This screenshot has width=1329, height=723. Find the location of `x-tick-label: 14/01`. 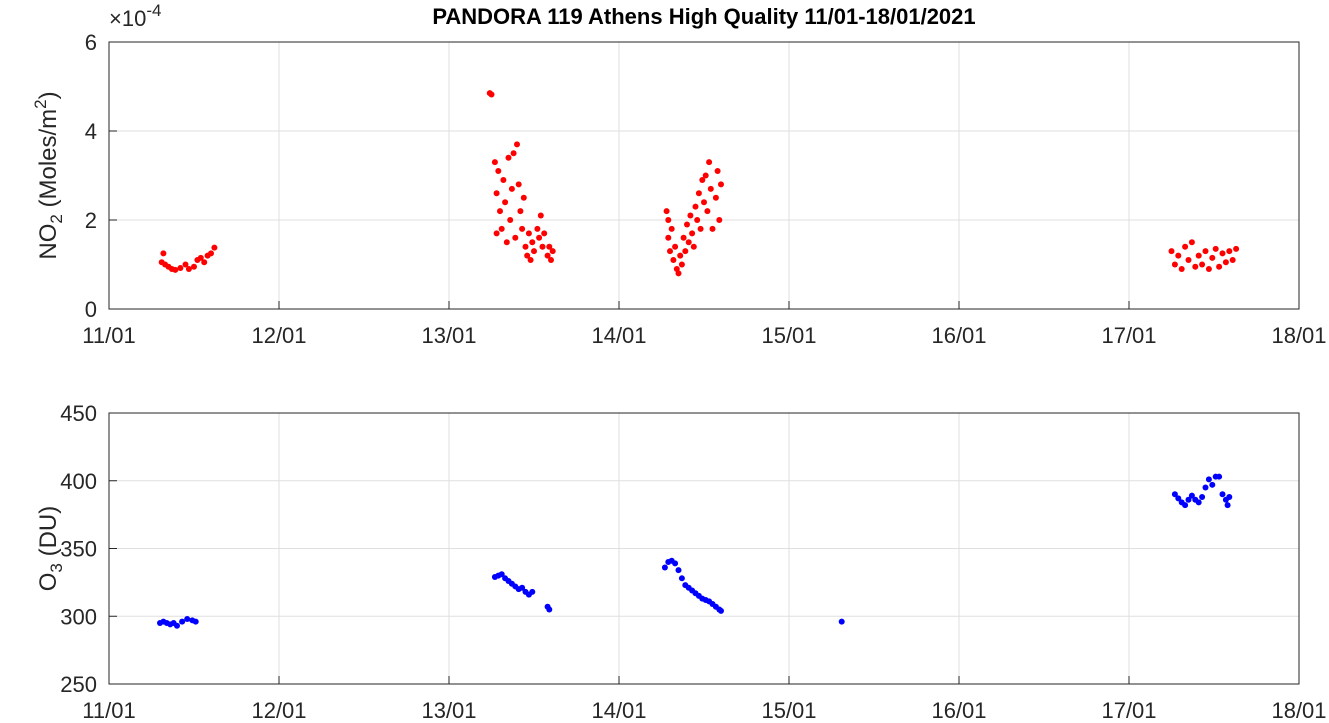

x-tick-label: 14/01 is located at coordinates (618, 710).